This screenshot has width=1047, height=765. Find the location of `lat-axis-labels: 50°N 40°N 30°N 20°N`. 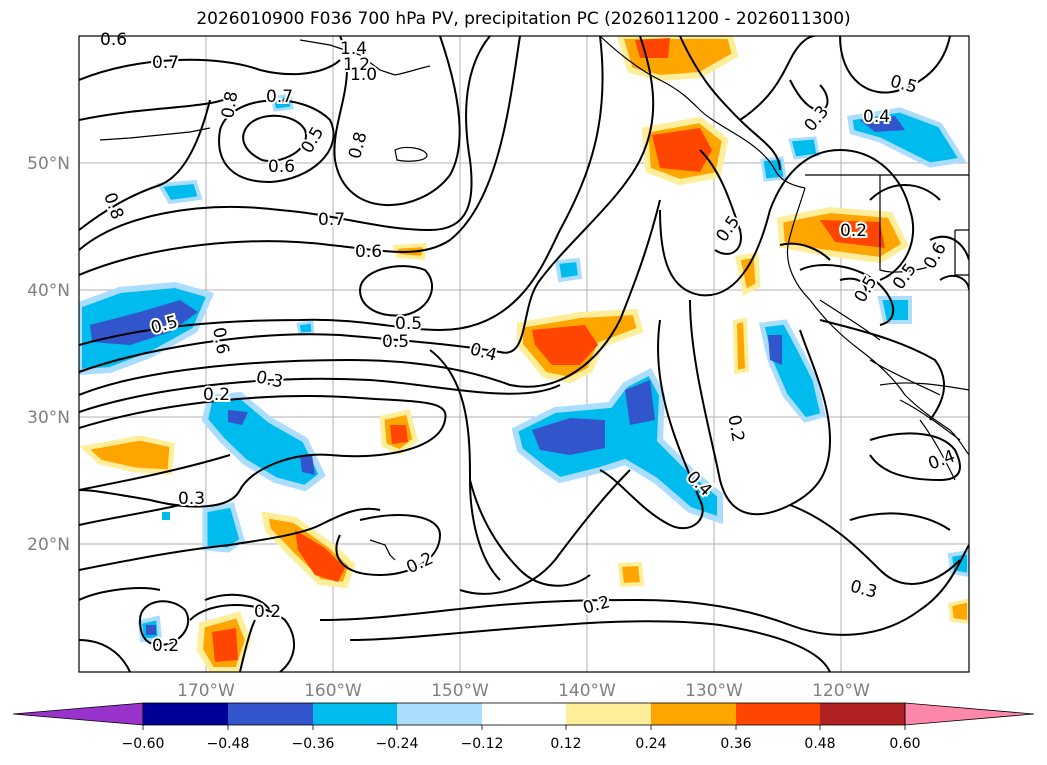

lat-axis-labels: 50°N 40°N 30°N 20°N is located at coordinates (48, 354).